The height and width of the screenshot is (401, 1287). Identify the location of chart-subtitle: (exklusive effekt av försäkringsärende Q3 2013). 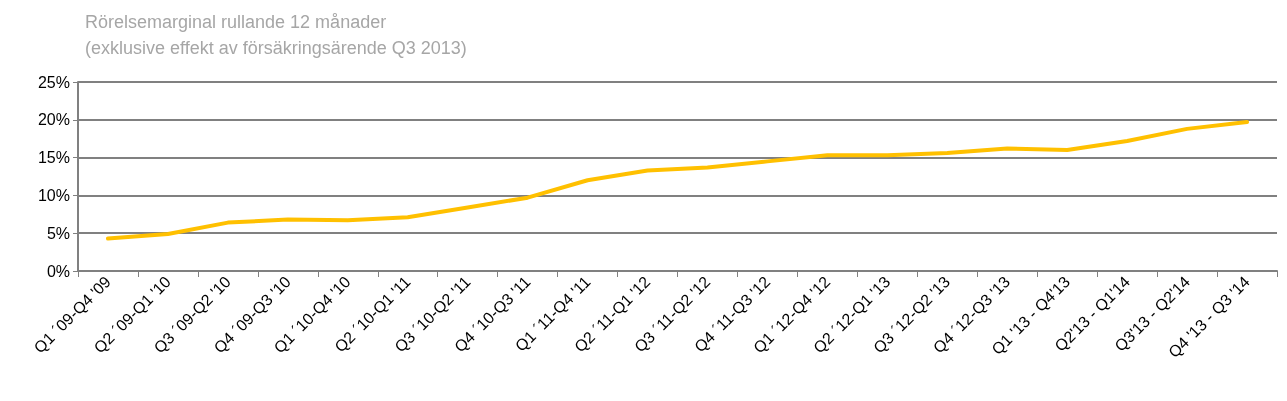
(276, 48).